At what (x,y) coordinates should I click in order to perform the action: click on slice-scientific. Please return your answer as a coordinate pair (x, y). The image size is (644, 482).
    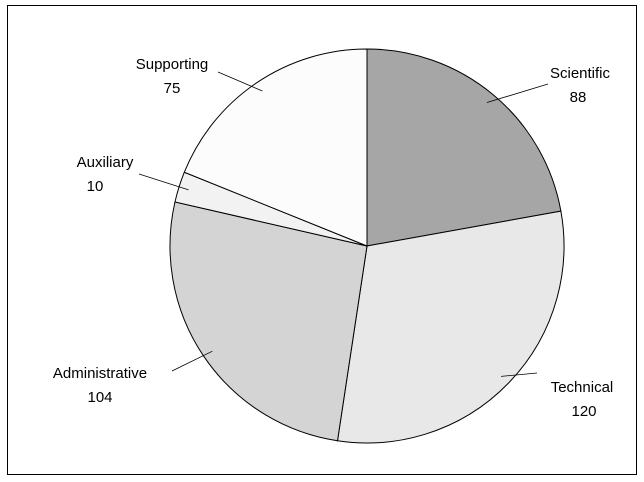
    Looking at the image, I should click on (464, 147).